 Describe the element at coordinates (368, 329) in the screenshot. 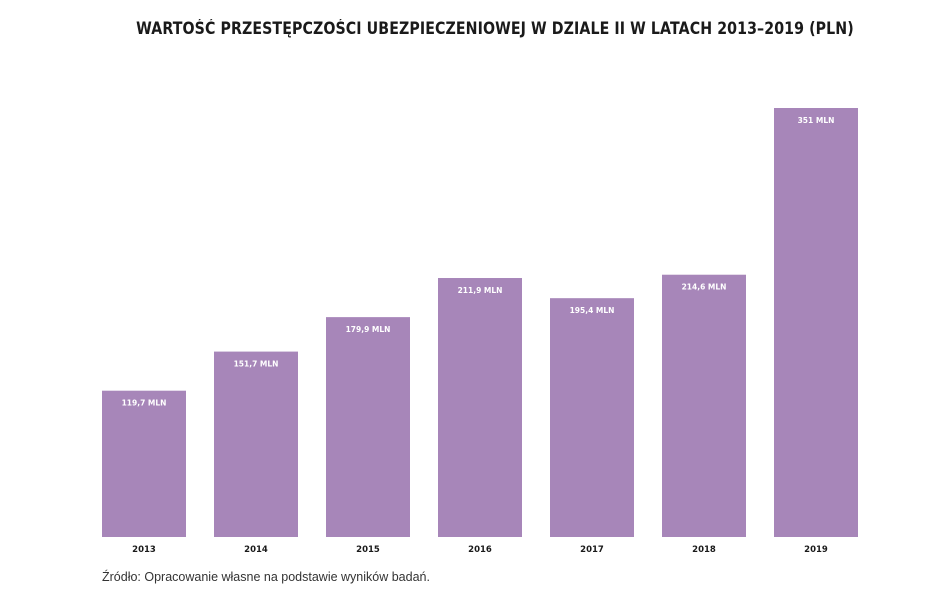

I see `bar-value-label-2015: 179,9 MLN` at that location.